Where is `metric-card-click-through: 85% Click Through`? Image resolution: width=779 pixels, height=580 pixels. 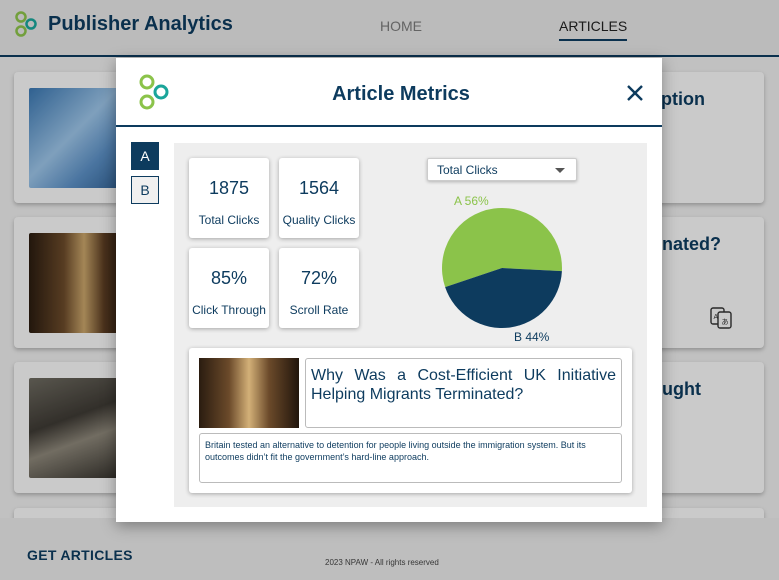 metric-card-click-through: 85% Click Through is located at coordinates (229, 288).